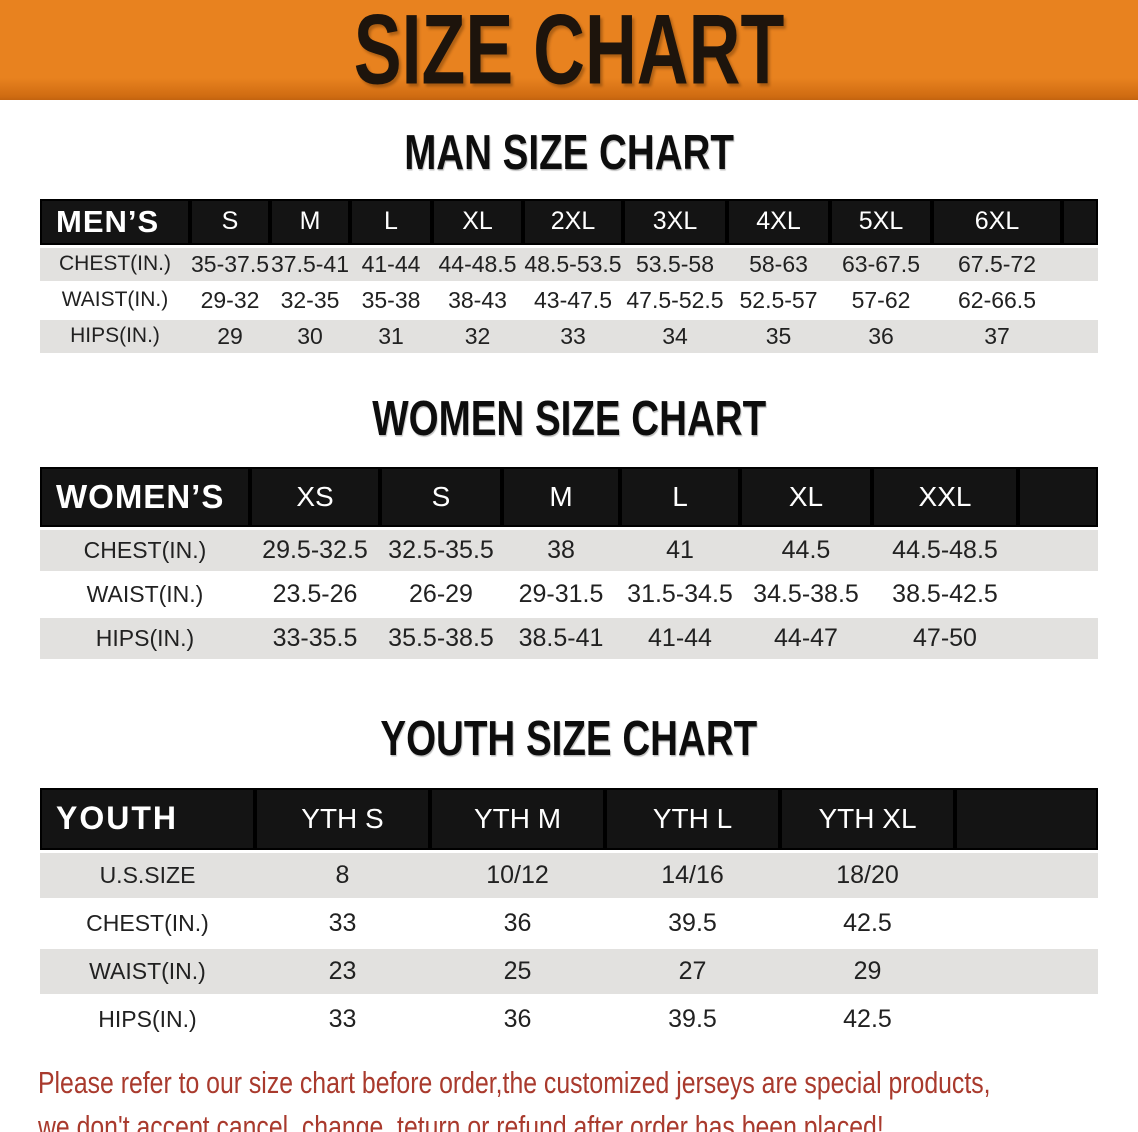 The width and height of the screenshot is (1138, 1132). I want to click on youth-col-header-yth-s: YTH S, so click(342, 818).